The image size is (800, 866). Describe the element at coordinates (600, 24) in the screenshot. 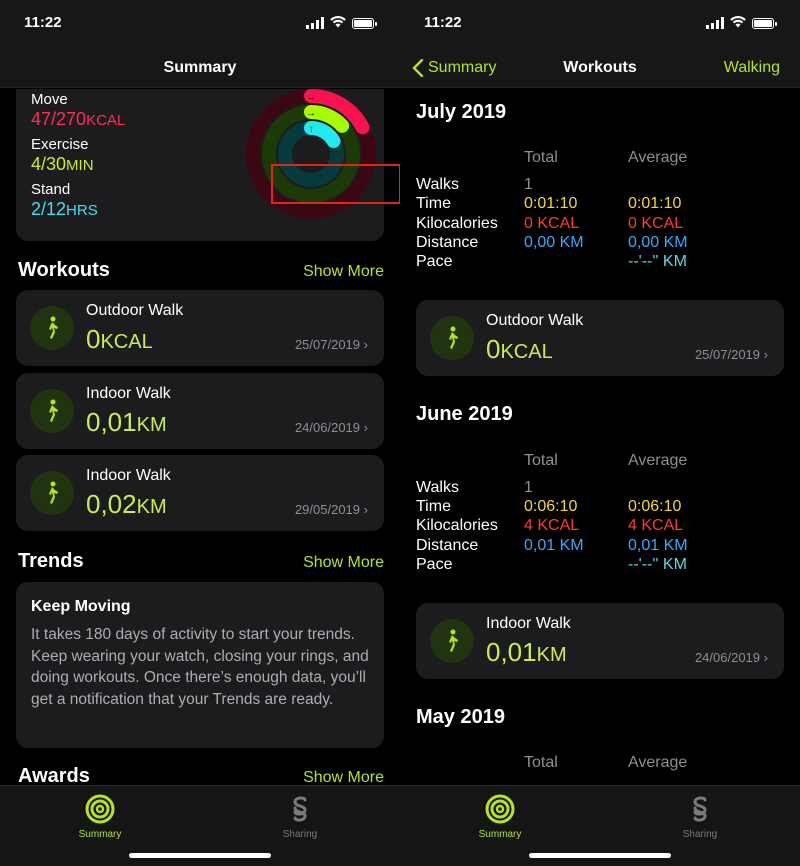

I see `status-bar: 11:22` at that location.